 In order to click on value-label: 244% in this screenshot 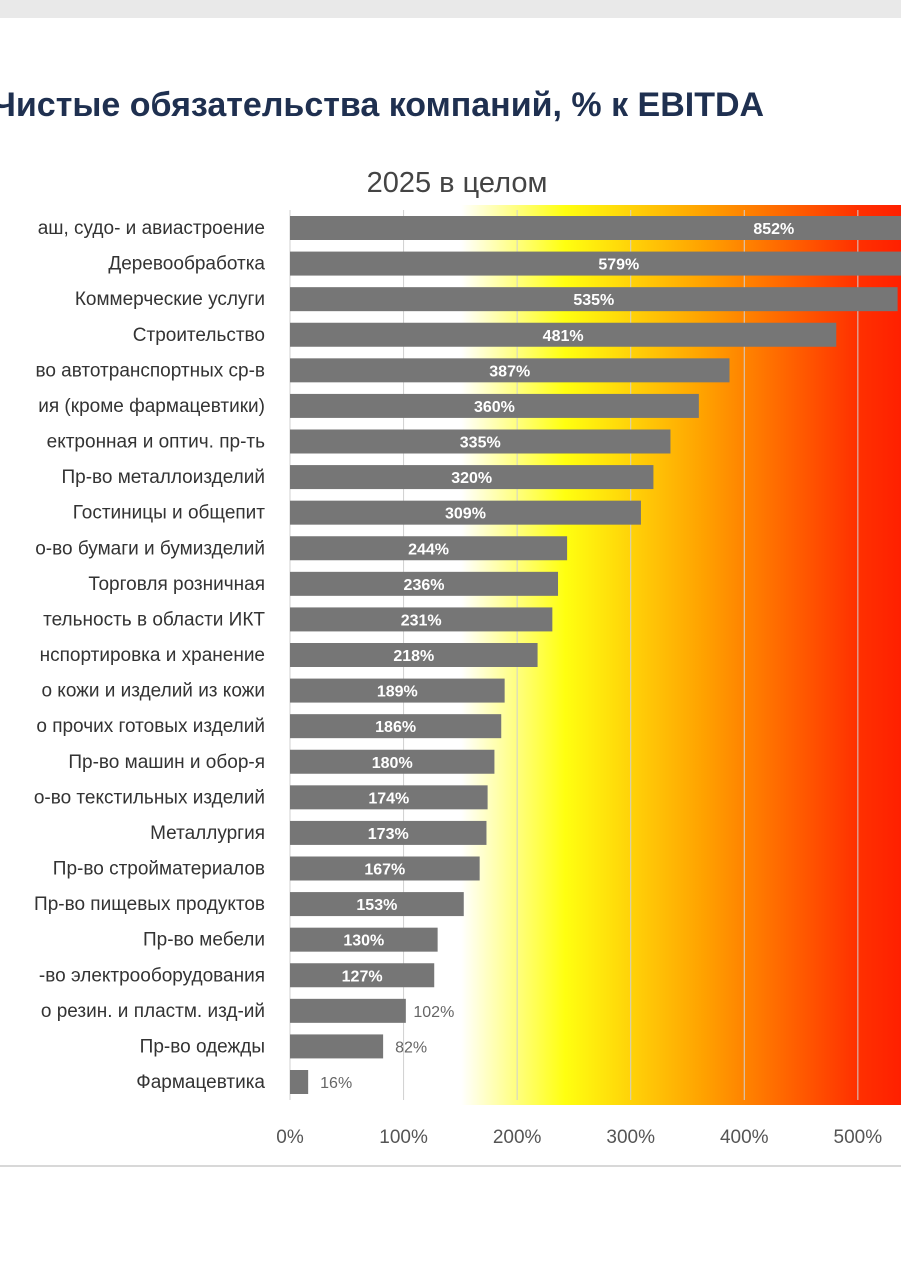, I will do `click(428, 549)`.